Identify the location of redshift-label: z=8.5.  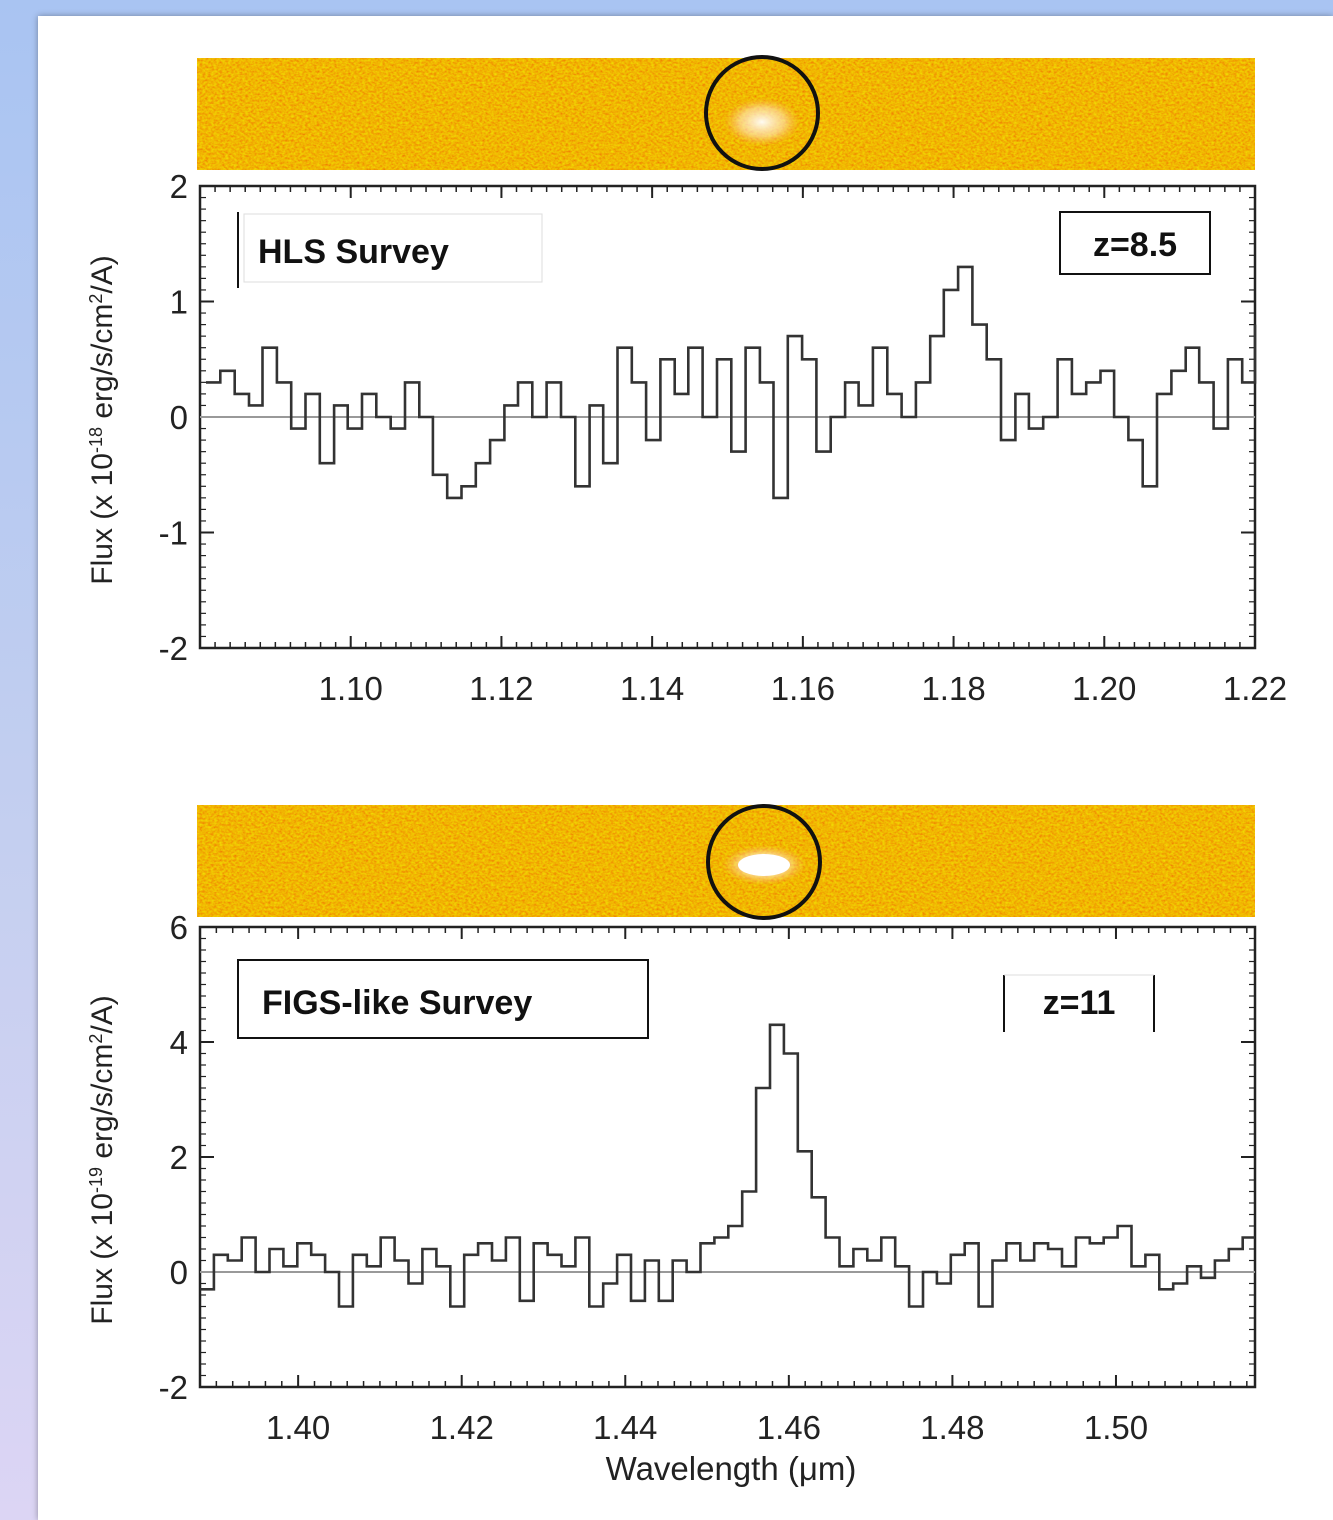
(1135, 245).